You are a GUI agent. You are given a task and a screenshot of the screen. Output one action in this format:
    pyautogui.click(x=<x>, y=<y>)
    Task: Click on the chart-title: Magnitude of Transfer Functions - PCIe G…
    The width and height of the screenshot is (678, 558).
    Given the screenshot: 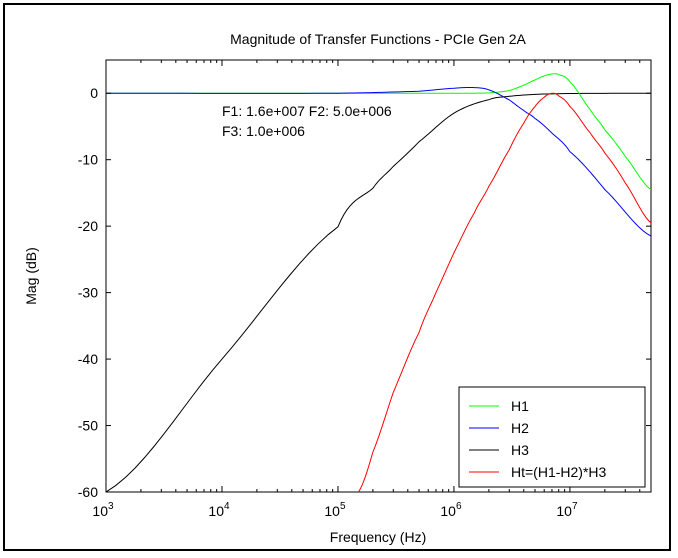 What is the action you would take?
    pyautogui.click(x=378, y=39)
    